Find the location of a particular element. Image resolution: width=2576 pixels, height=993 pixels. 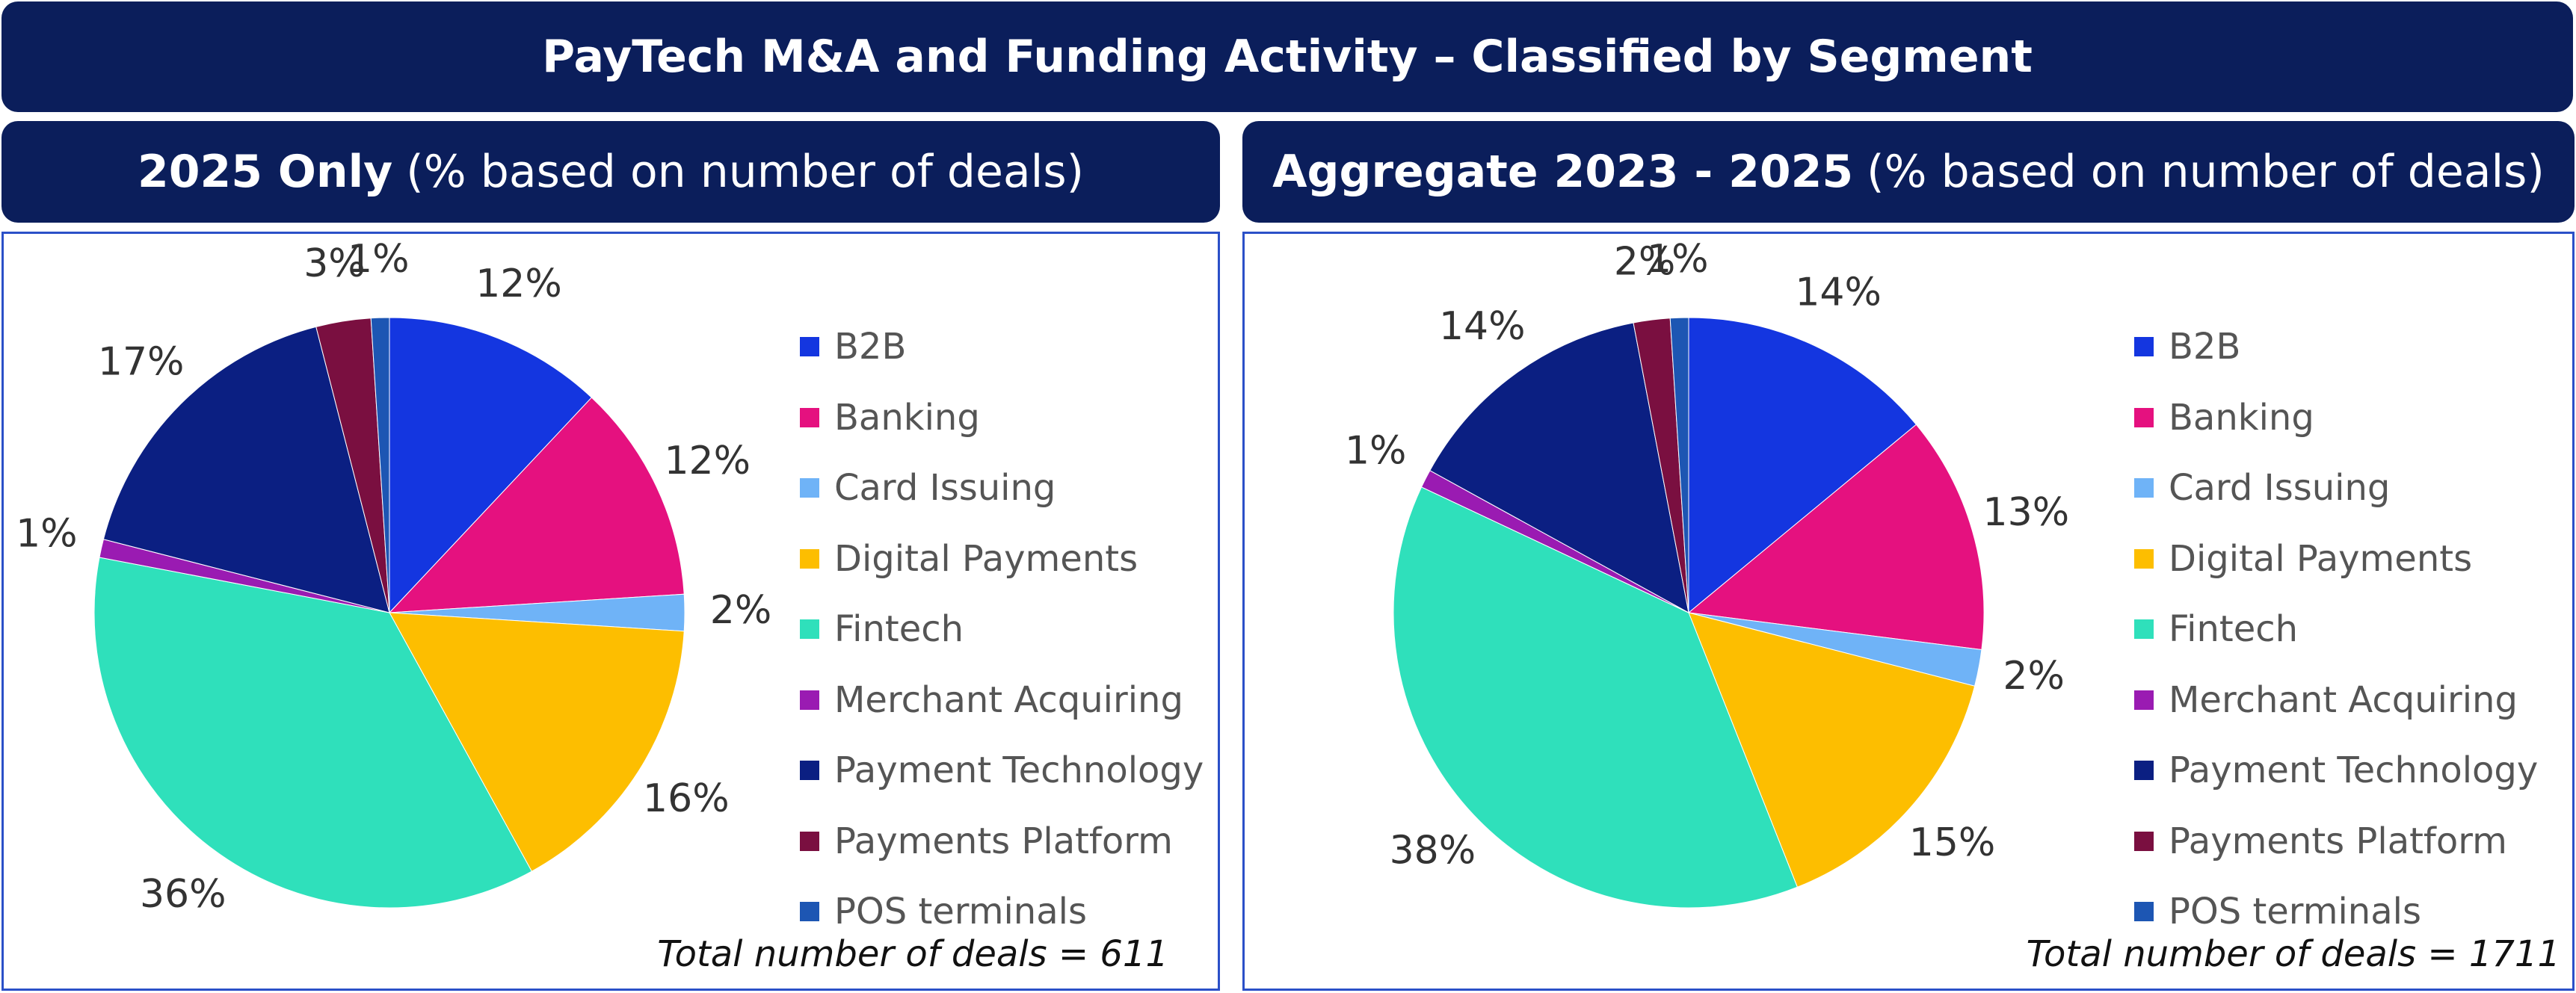

total-deals-note: Total number of deals = 1711 is located at coordinates (2293, 954).